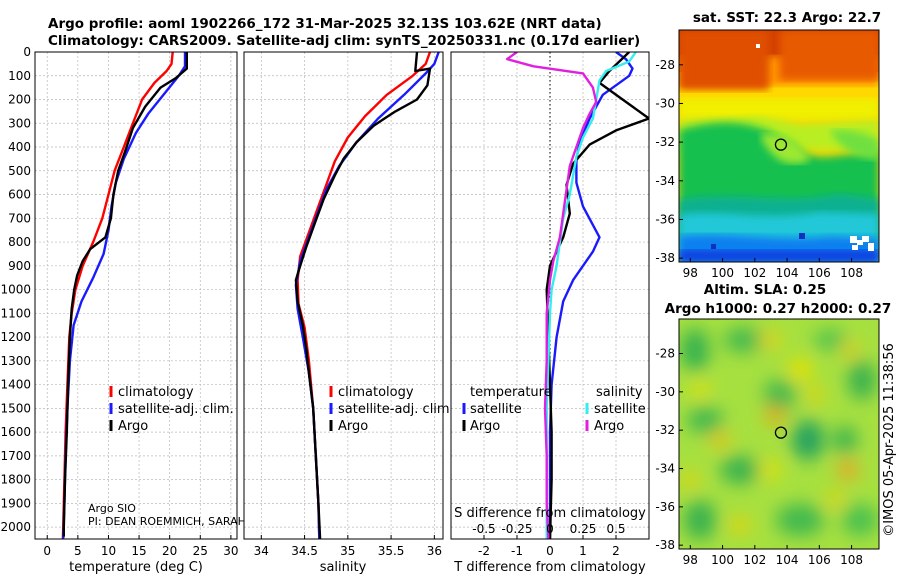  I want to click on legend-temperature-heading: temperature, so click(511, 392).